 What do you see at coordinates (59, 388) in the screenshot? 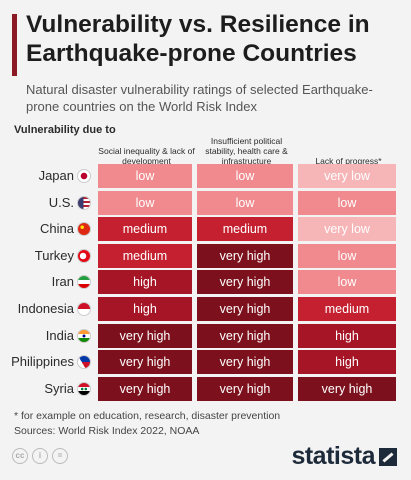
I see `country-label: Syria` at bounding box center [59, 388].